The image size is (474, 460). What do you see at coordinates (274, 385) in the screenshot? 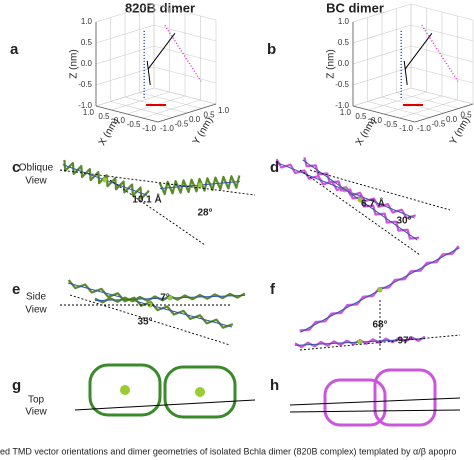
I see `panel-letter: h` at bounding box center [274, 385].